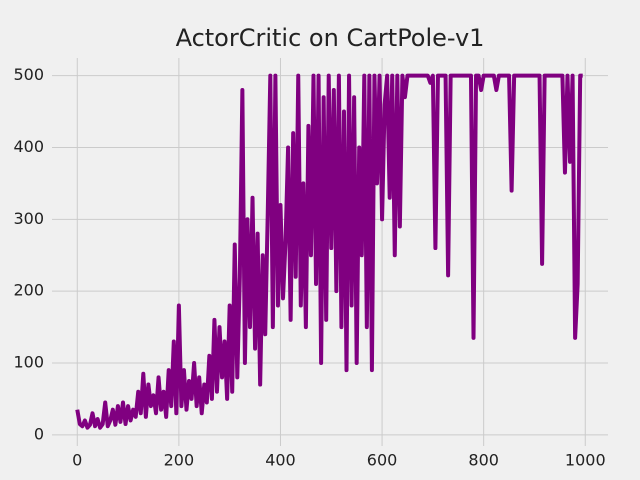 This screenshot has width=640, height=480. I want to click on x-tick-label: 800, so click(483, 460).